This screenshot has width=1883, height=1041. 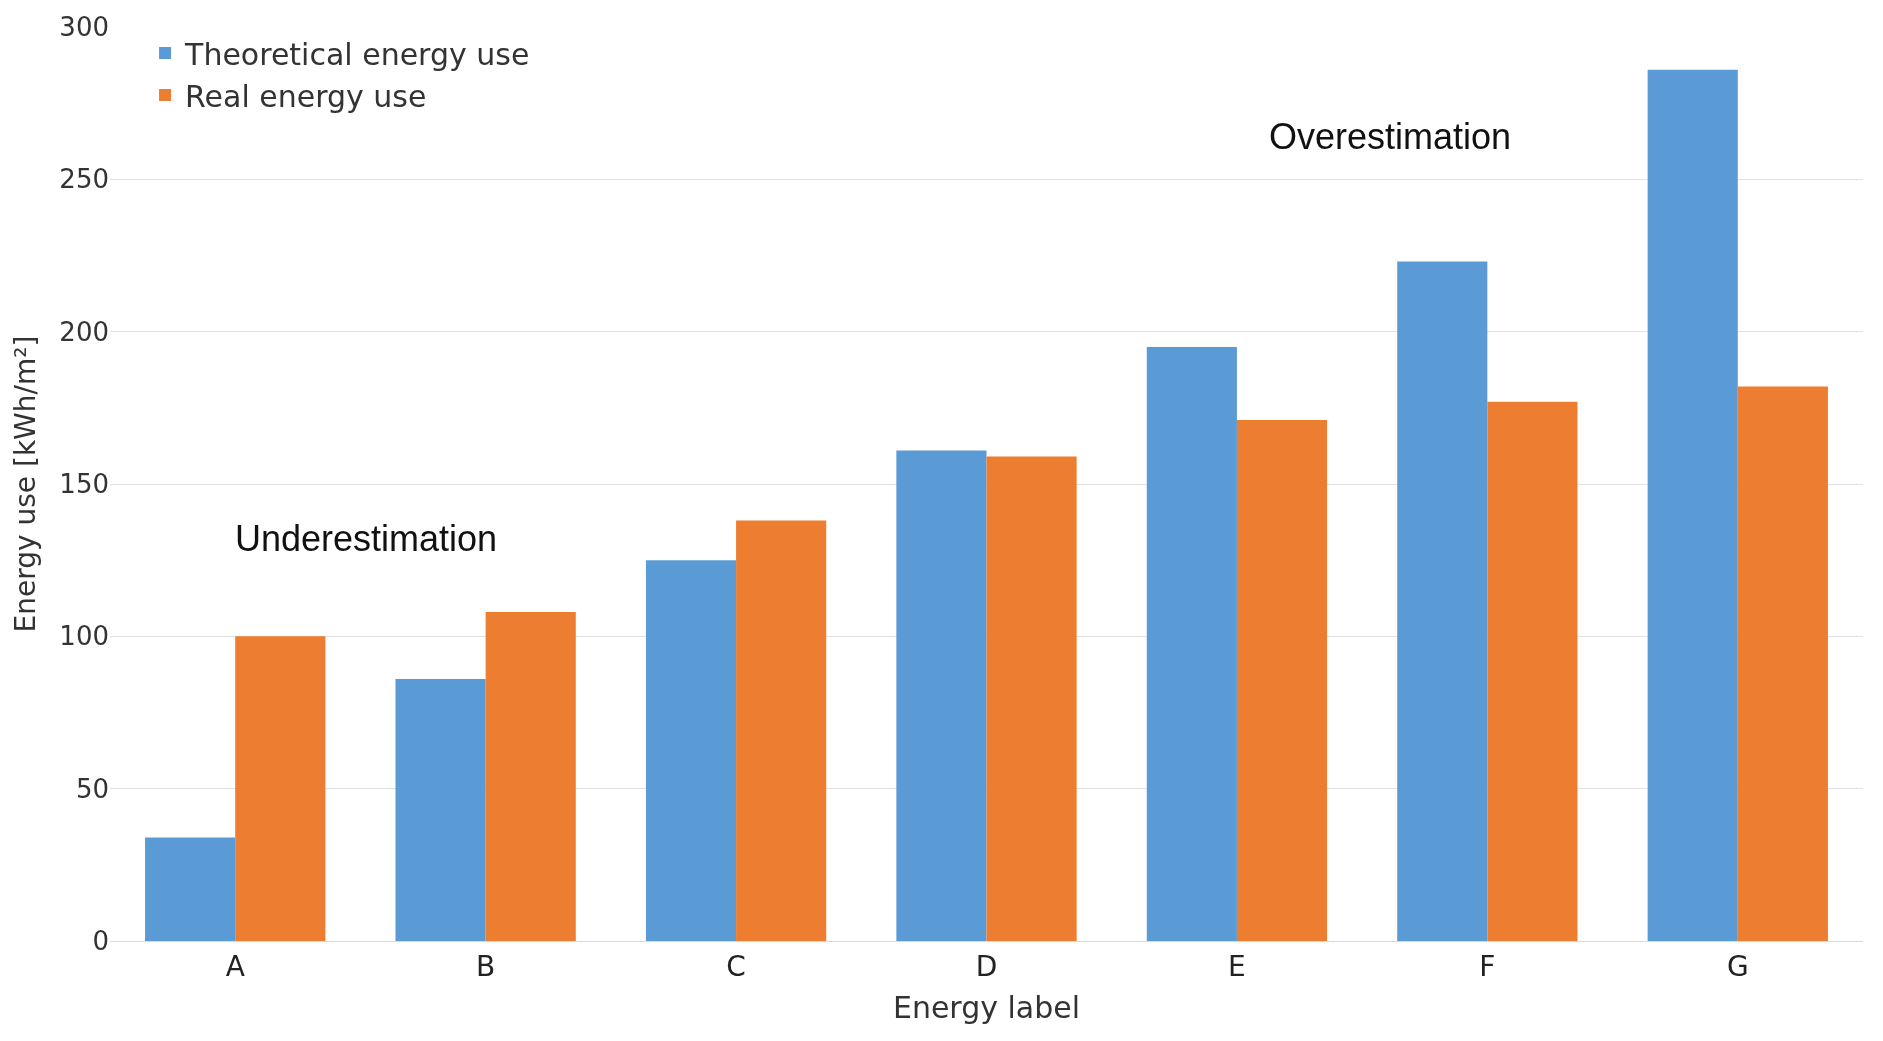 What do you see at coordinates (366, 538) in the screenshot?
I see `annotation: Underestimation` at bounding box center [366, 538].